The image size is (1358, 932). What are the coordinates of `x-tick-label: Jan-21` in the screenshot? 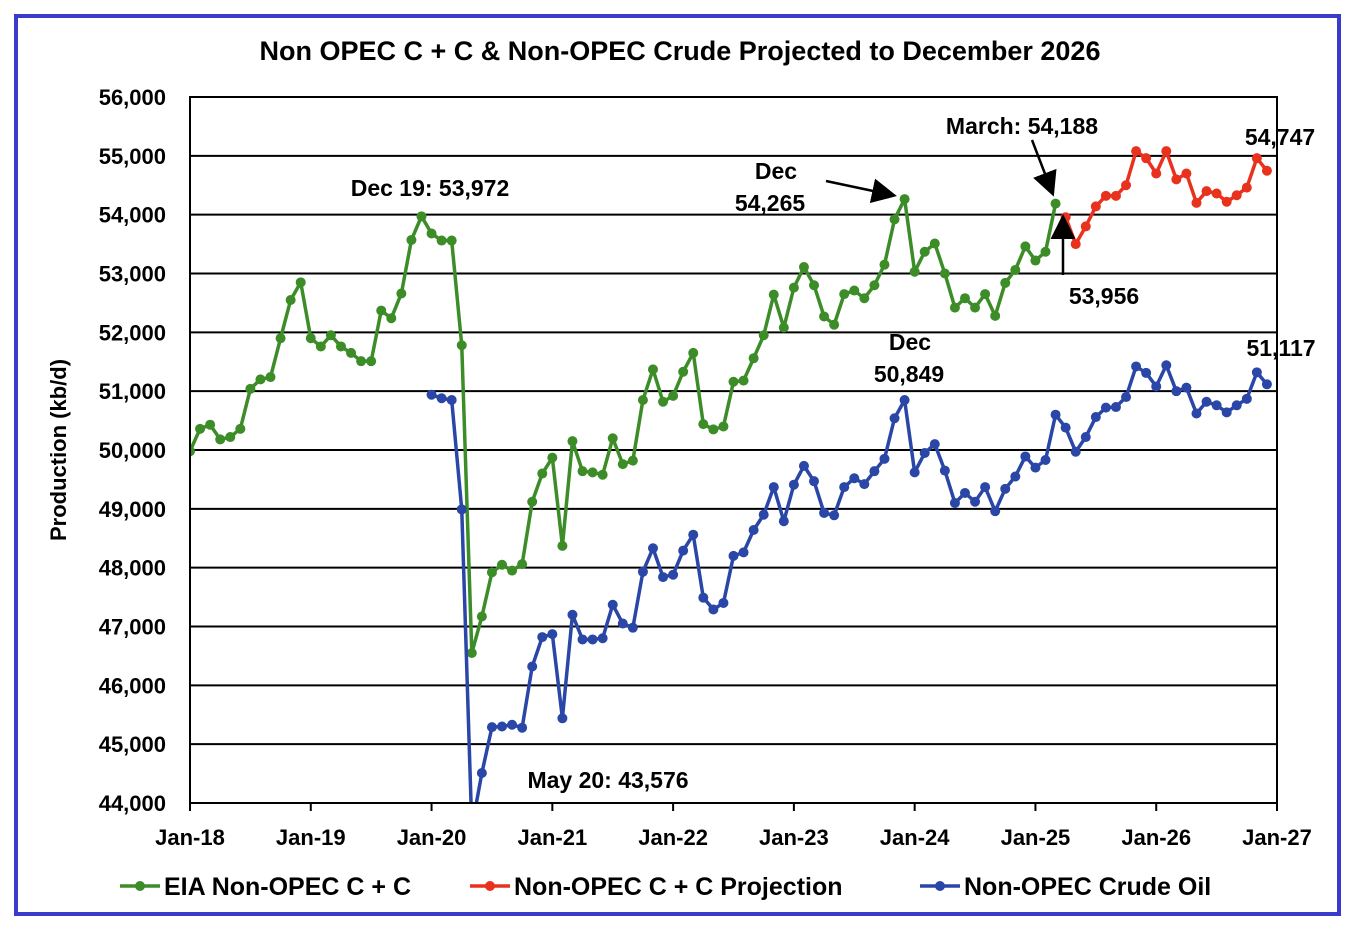 It's located at (552, 837).